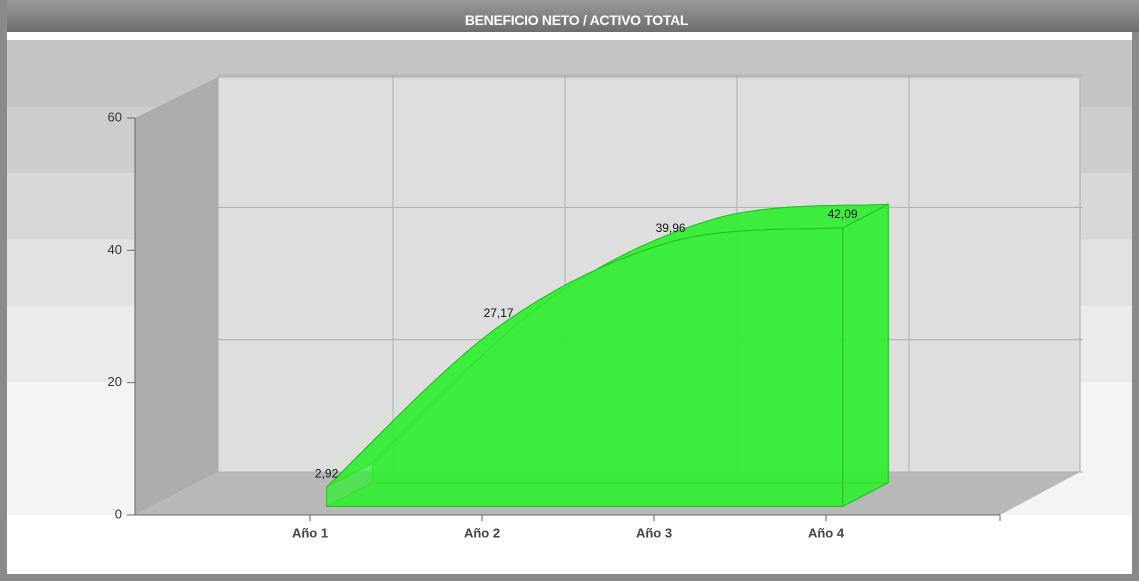  What do you see at coordinates (310, 532) in the screenshot?
I see `x-tick-label: Año 1` at bounding box center [310, 532].